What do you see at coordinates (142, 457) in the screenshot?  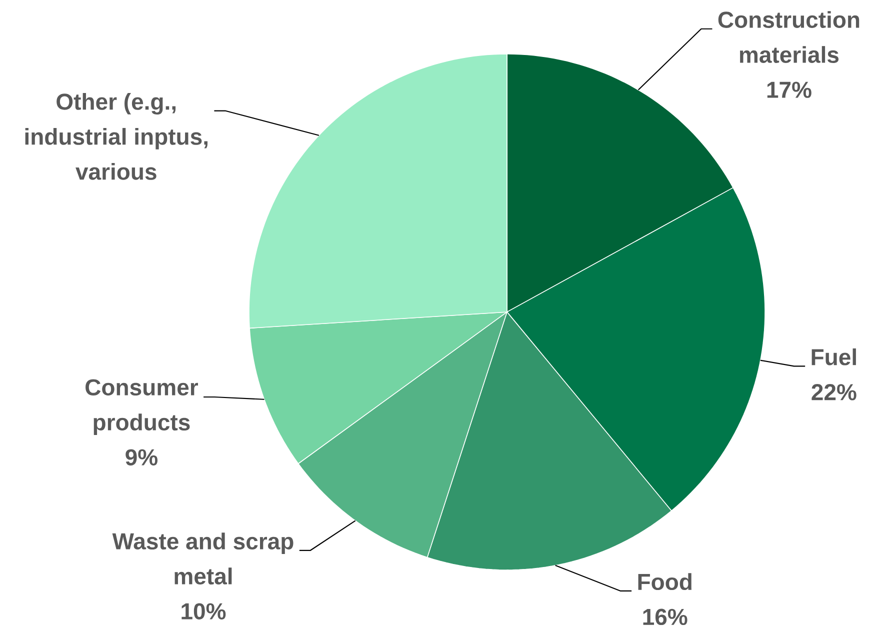 I see `data-label: 9%` at bounding box center [142, 457].